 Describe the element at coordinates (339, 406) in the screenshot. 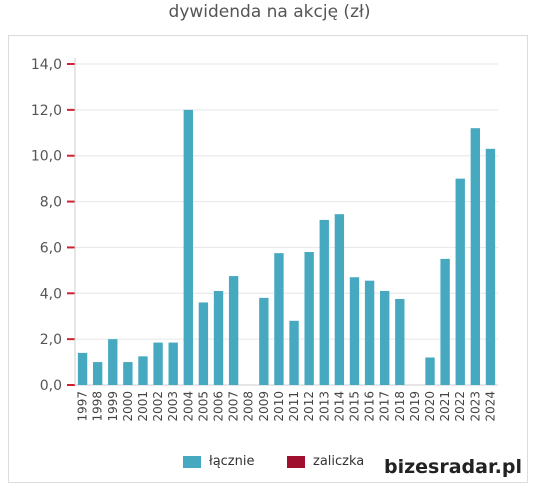

I see `x-tick-label: 2014` at that location.